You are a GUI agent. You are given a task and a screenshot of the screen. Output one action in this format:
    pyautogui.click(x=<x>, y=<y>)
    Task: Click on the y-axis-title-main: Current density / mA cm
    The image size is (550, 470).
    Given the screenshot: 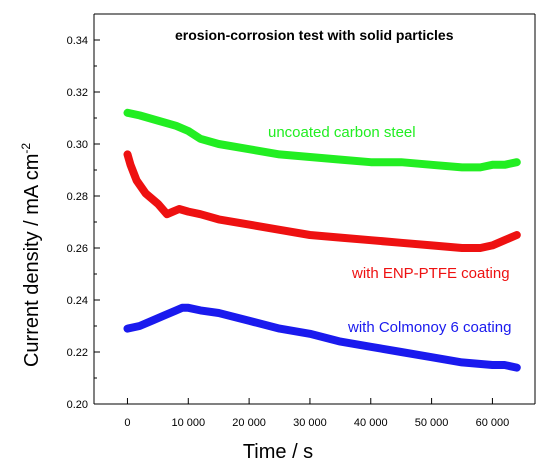 What is the action you would take?
    pyautogui.click(x=32, y=260)
    